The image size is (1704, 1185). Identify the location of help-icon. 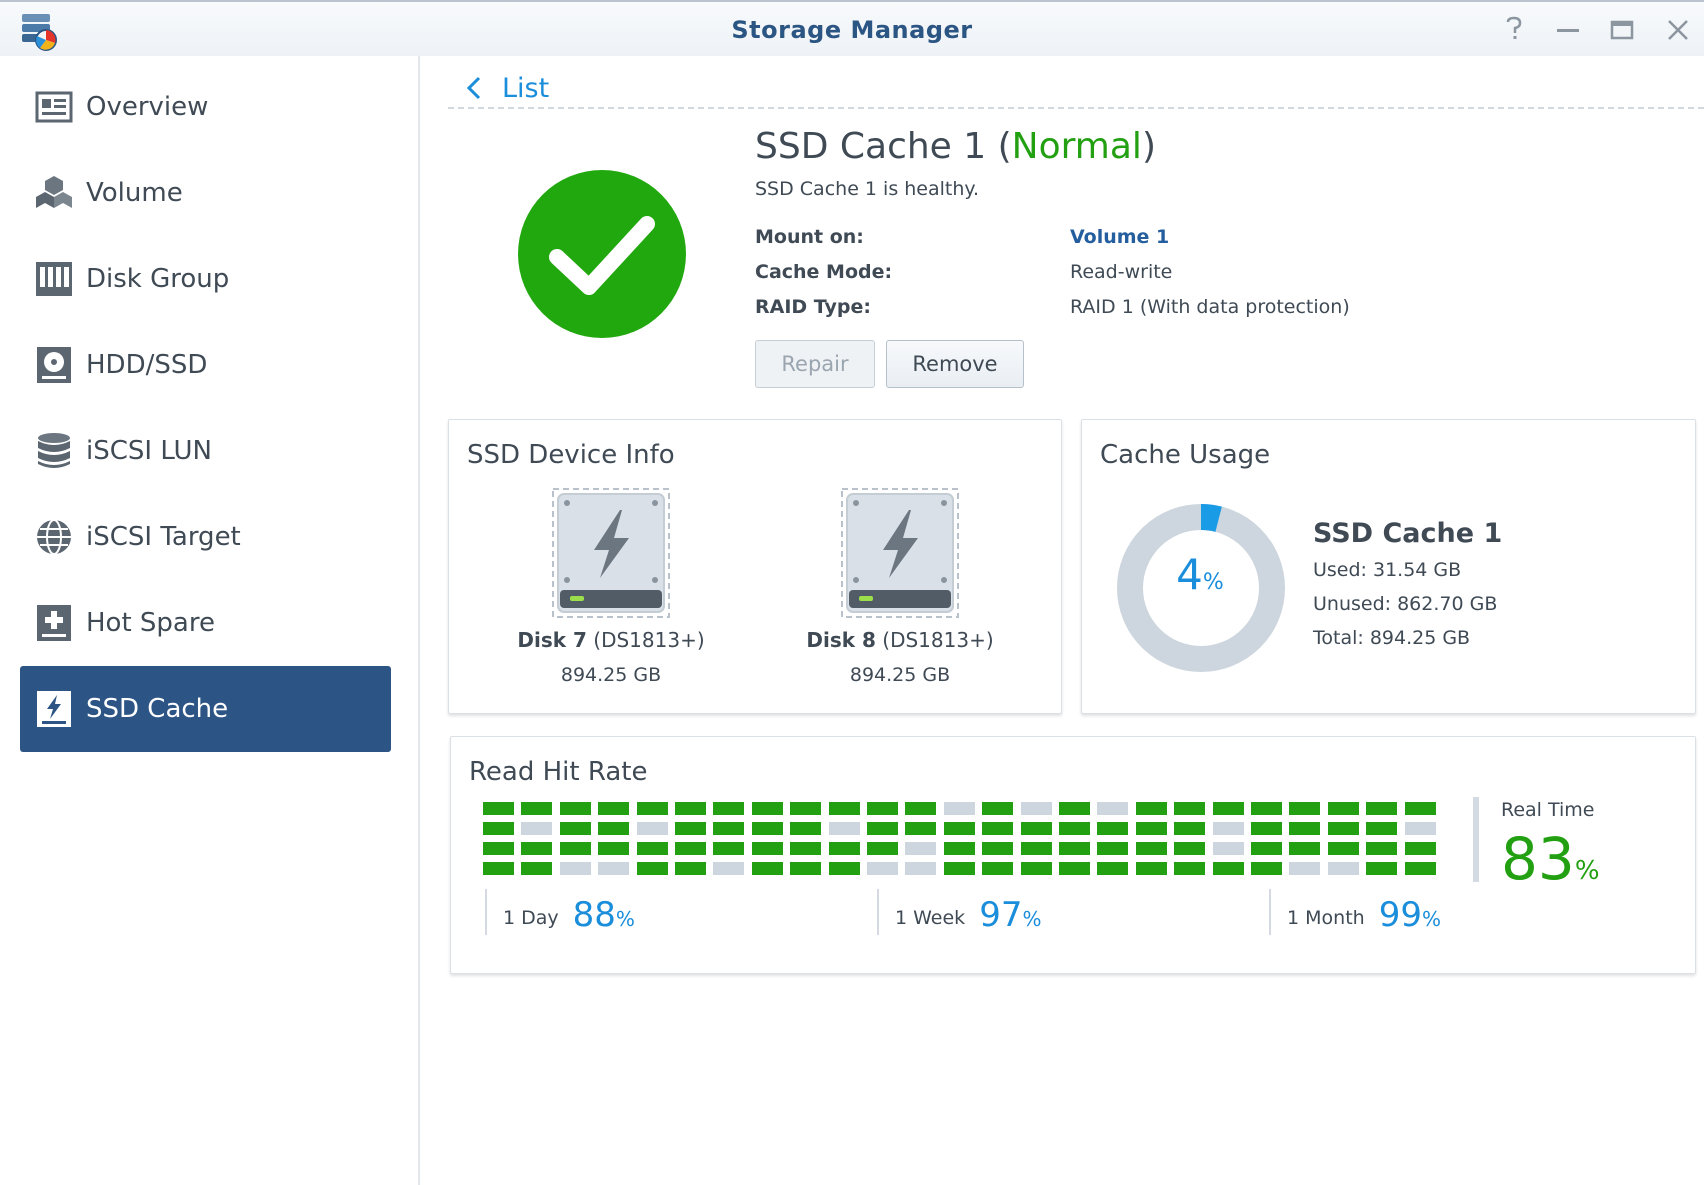
(1514, 30).